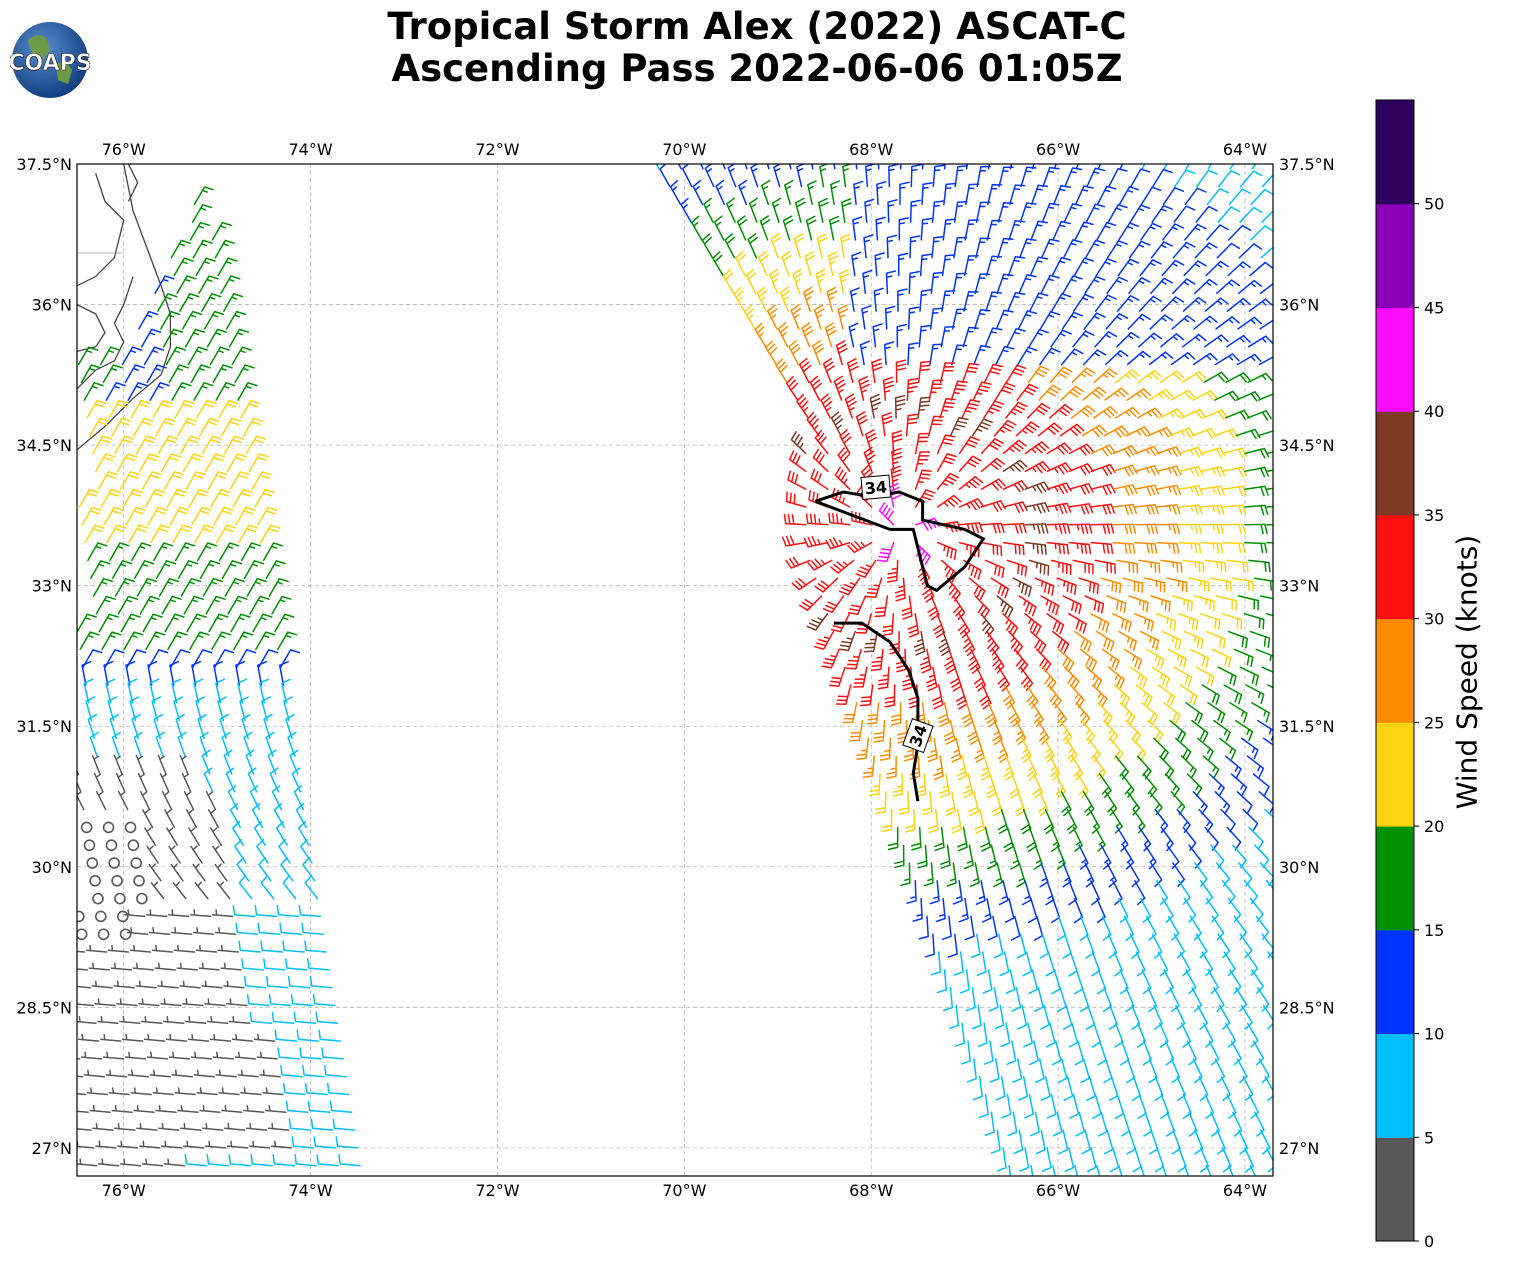 This screenshot has height=1264, width=1513. Describe the element at coordinates (44, 445) in the screenshot. I see `lat-tick-label-left: 34.5°N` at that location.